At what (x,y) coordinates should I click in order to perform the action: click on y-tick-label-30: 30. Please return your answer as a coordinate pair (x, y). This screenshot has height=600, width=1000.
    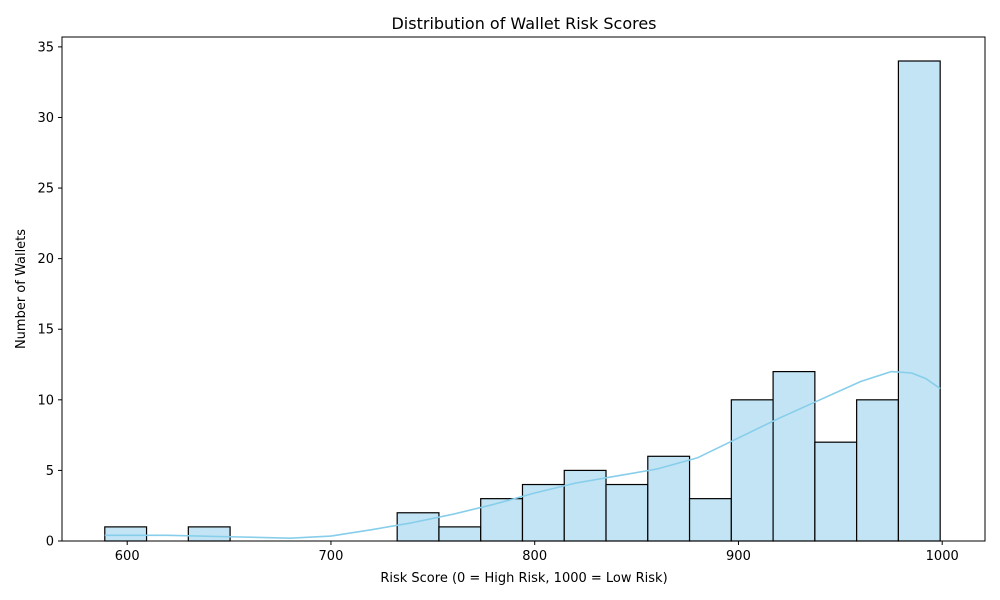
    Looking at the image, I should click on (45, 118).